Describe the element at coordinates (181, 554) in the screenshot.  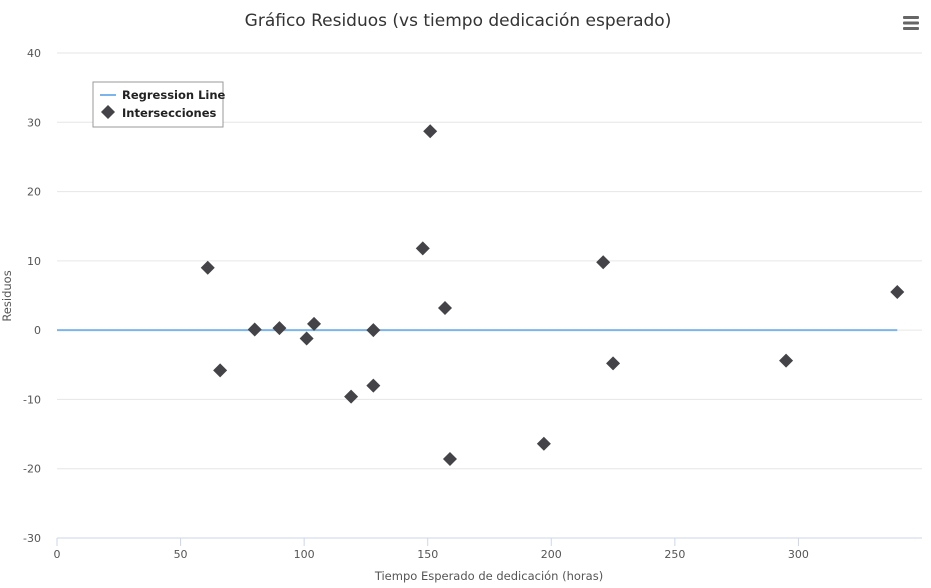
I see `x-tick-label: 50` at that location.